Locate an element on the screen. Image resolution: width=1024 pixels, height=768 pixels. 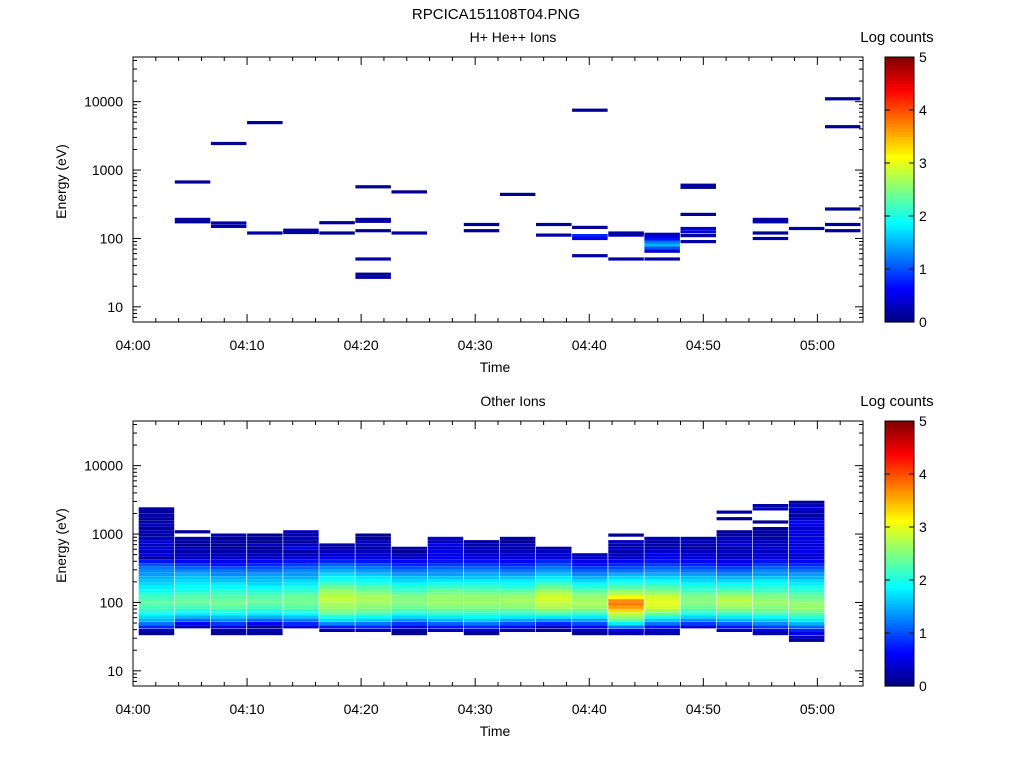
x-tick-label: 05:00 is located at coordinates (817, 345).